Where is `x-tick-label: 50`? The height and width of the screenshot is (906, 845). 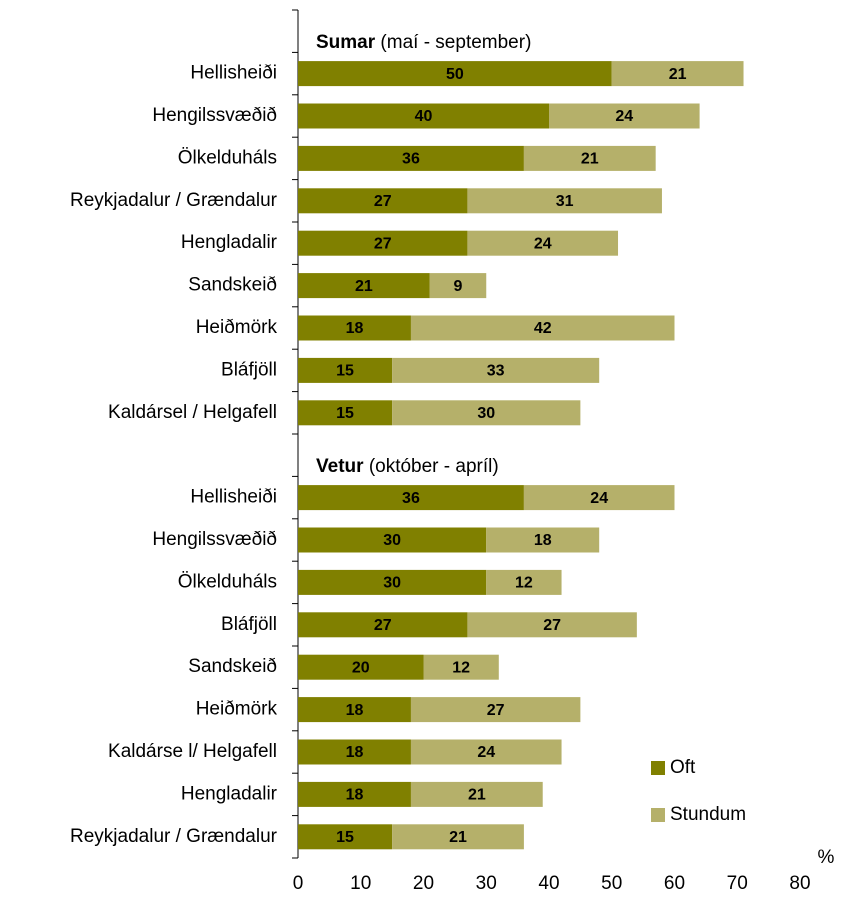 x-tick-label: 50 is located at coordinates (611, 883).